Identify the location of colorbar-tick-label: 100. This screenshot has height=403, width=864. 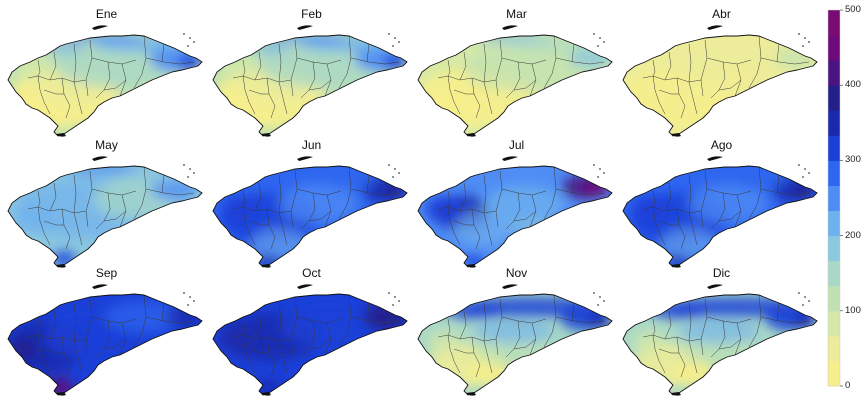
(853, 310).